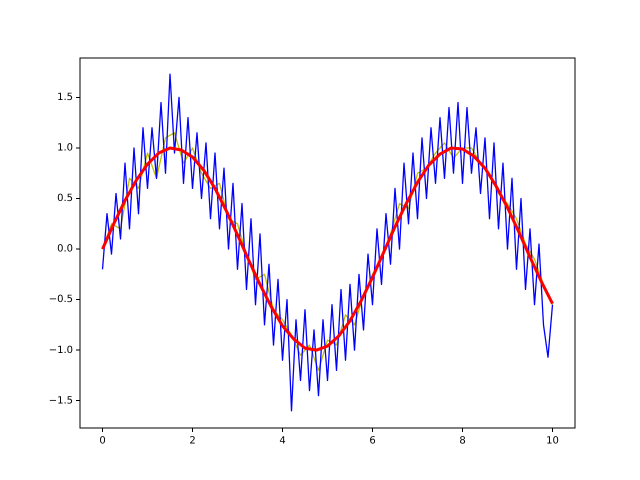 The height and width of the screenshot is (480, 640). Describe the element at coordinates (65, 148) in the screenshot. I see `y-tick-label: 1.0` at that location.